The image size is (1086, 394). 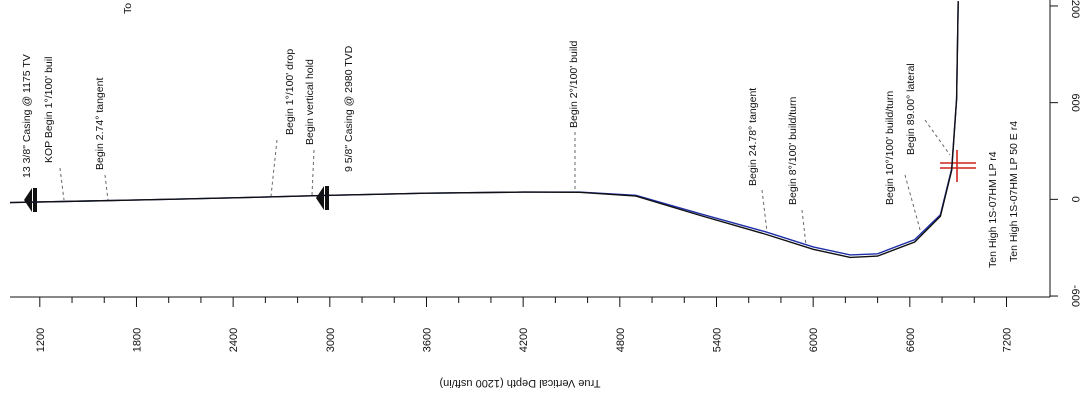 What do you see at coordinates (1075, 296) in the screenshot?
I see `y-tick-label: -600` at bounding box center [1075, 296].